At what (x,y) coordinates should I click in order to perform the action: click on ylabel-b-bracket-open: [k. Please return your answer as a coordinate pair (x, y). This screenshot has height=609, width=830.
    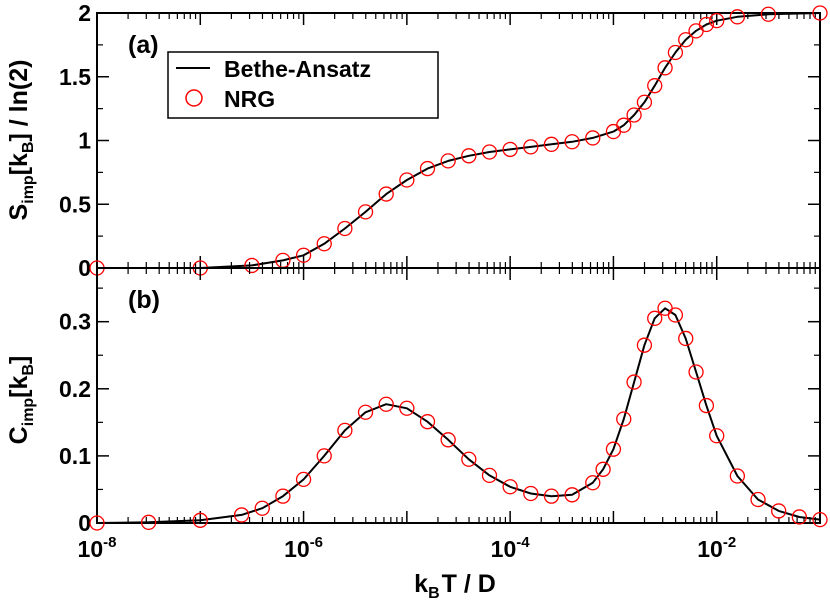
    Looking at the image, I should click on (19, 386).